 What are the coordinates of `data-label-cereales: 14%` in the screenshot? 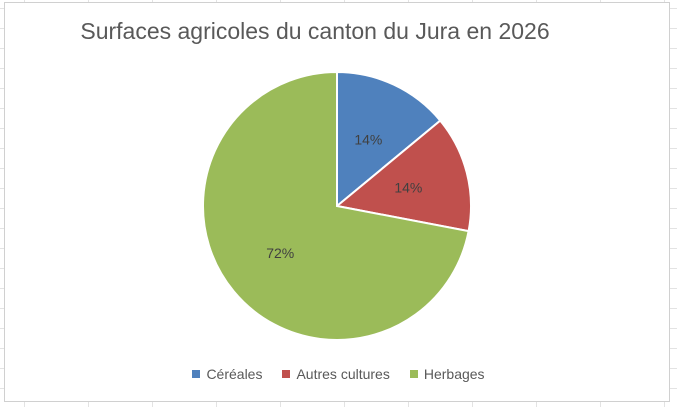 It's located at (368, 139).